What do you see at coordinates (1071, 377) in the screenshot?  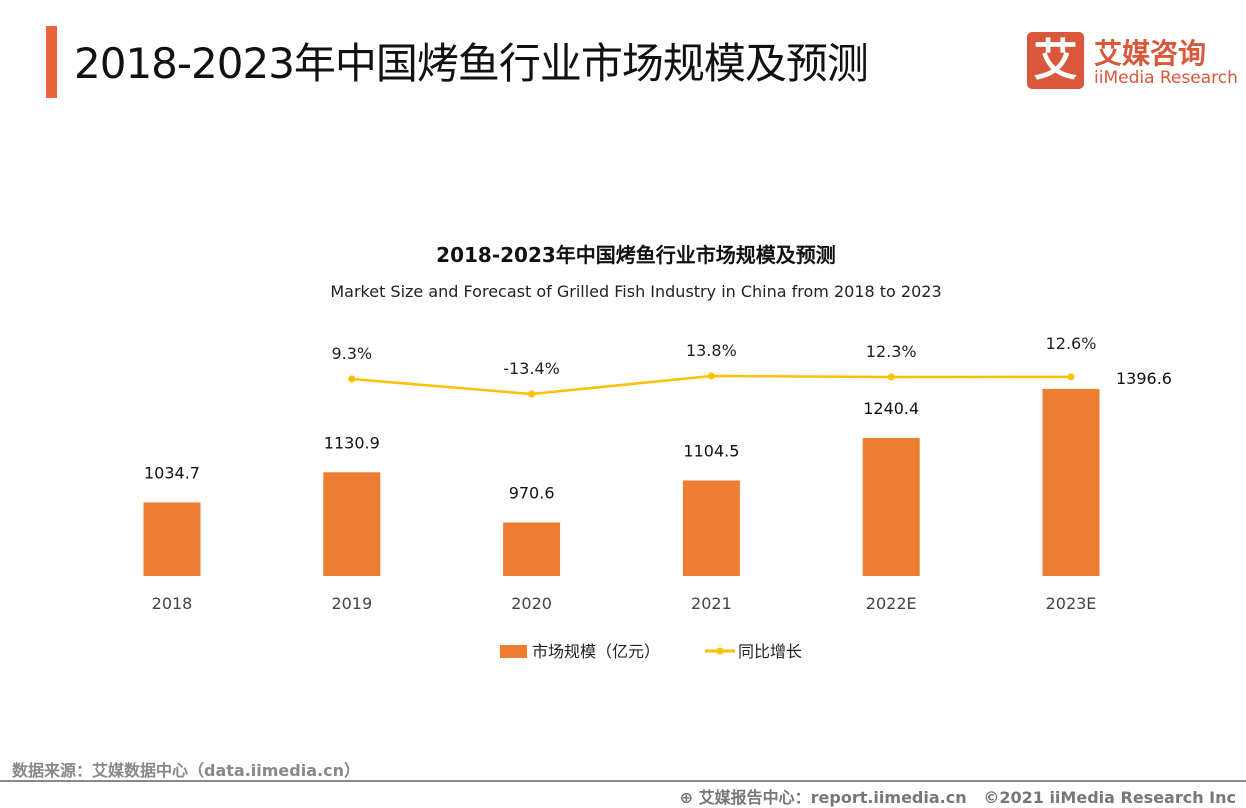 I see `growth-point-2023E` at bounding box center [1071, 377].